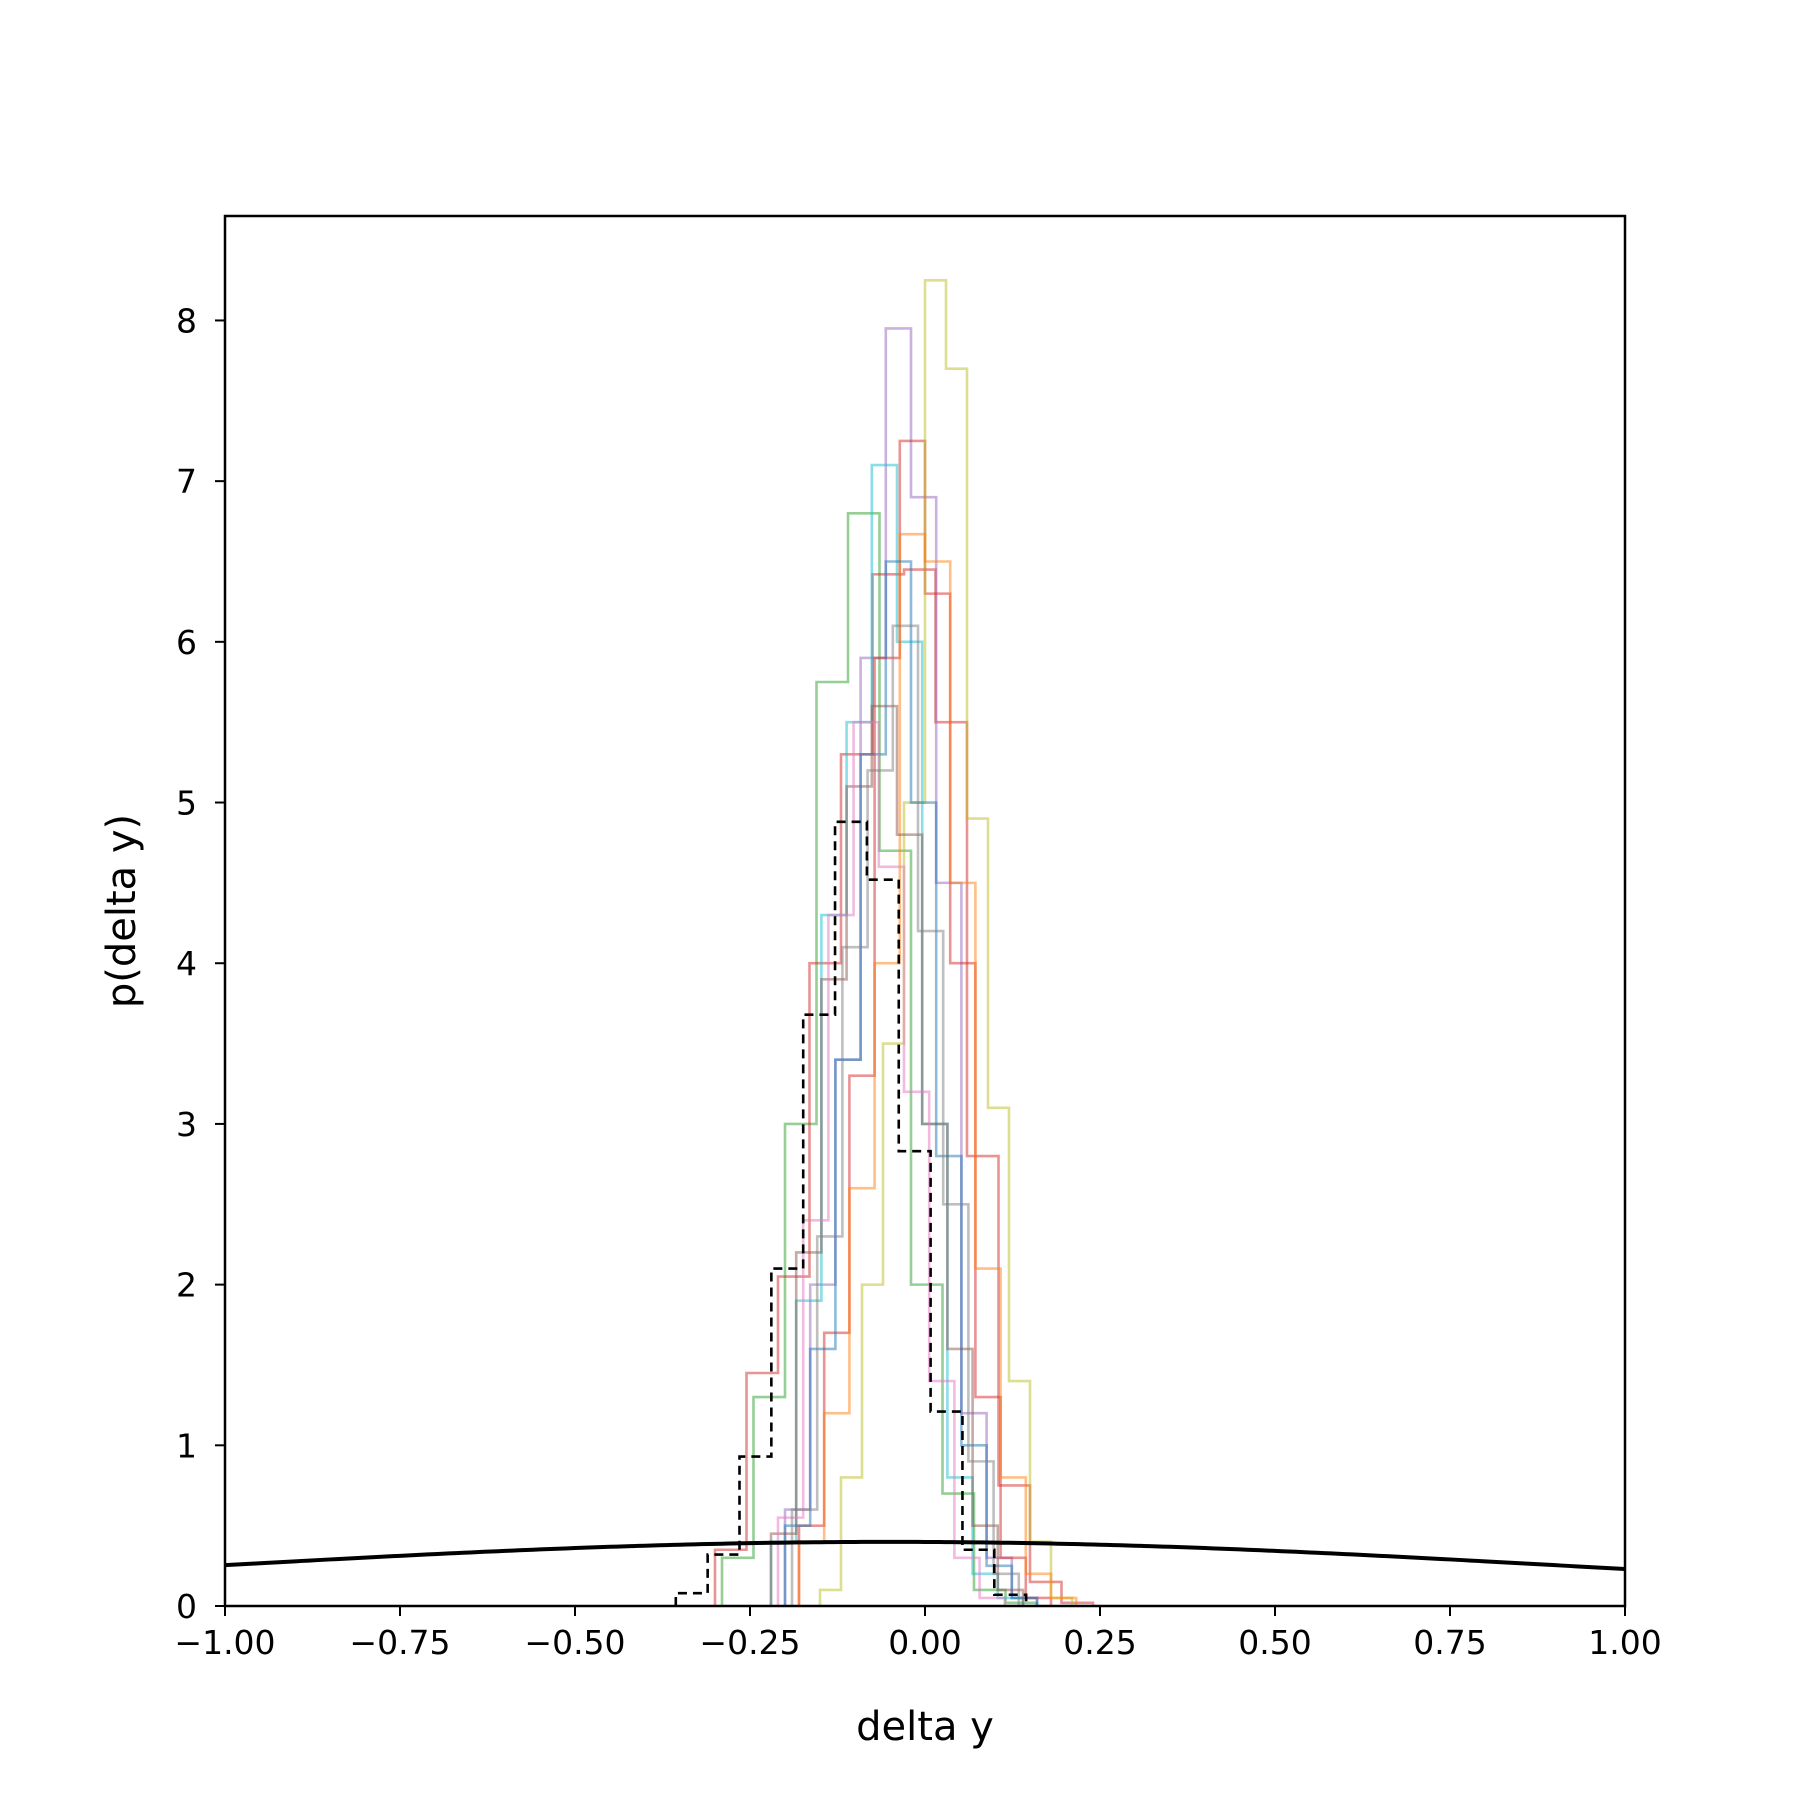 The height and width of the screenshot is (1800, 1800). What do you see at coordinates (924, 1642) in the screenshot?
I see `x-tick-label: 0.00` at bounding box center [924, 1642].